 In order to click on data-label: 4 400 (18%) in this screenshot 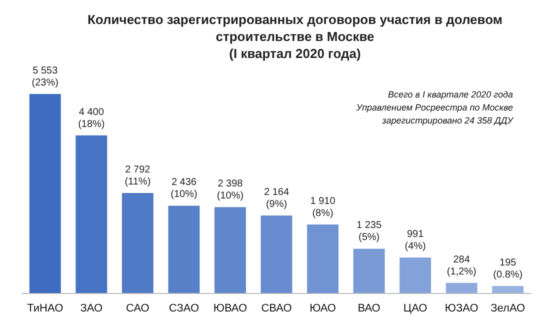, I will do `click(91, 118)`.